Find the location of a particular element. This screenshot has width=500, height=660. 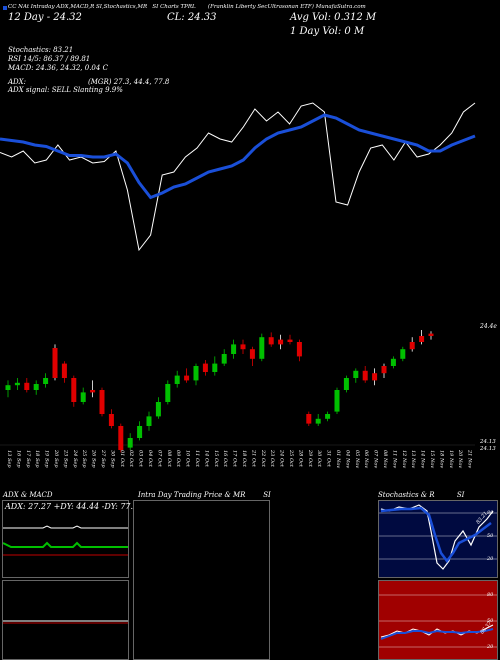

stoch-readout: Stochastics: 83.21 is located at coordinates (41, 50).